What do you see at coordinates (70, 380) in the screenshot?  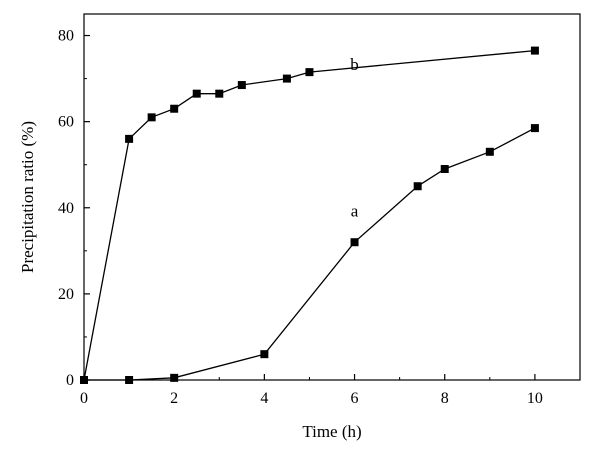 I see `y-tick-label: 0` at bounding box center [70, 380].